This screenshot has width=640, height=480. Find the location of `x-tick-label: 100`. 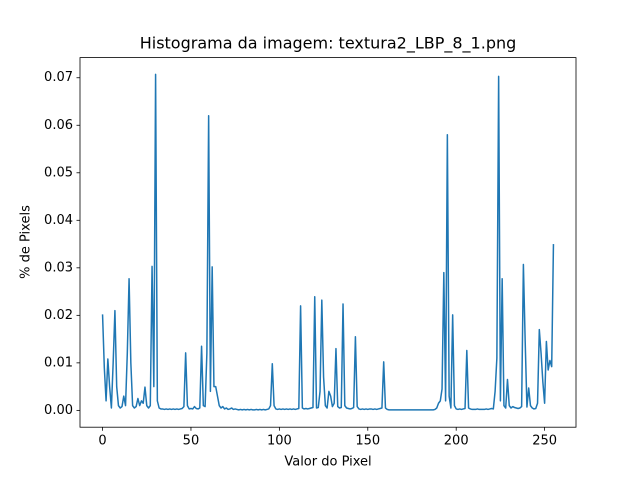

x-tick-label: 100 is located at coordinates (279, 441).